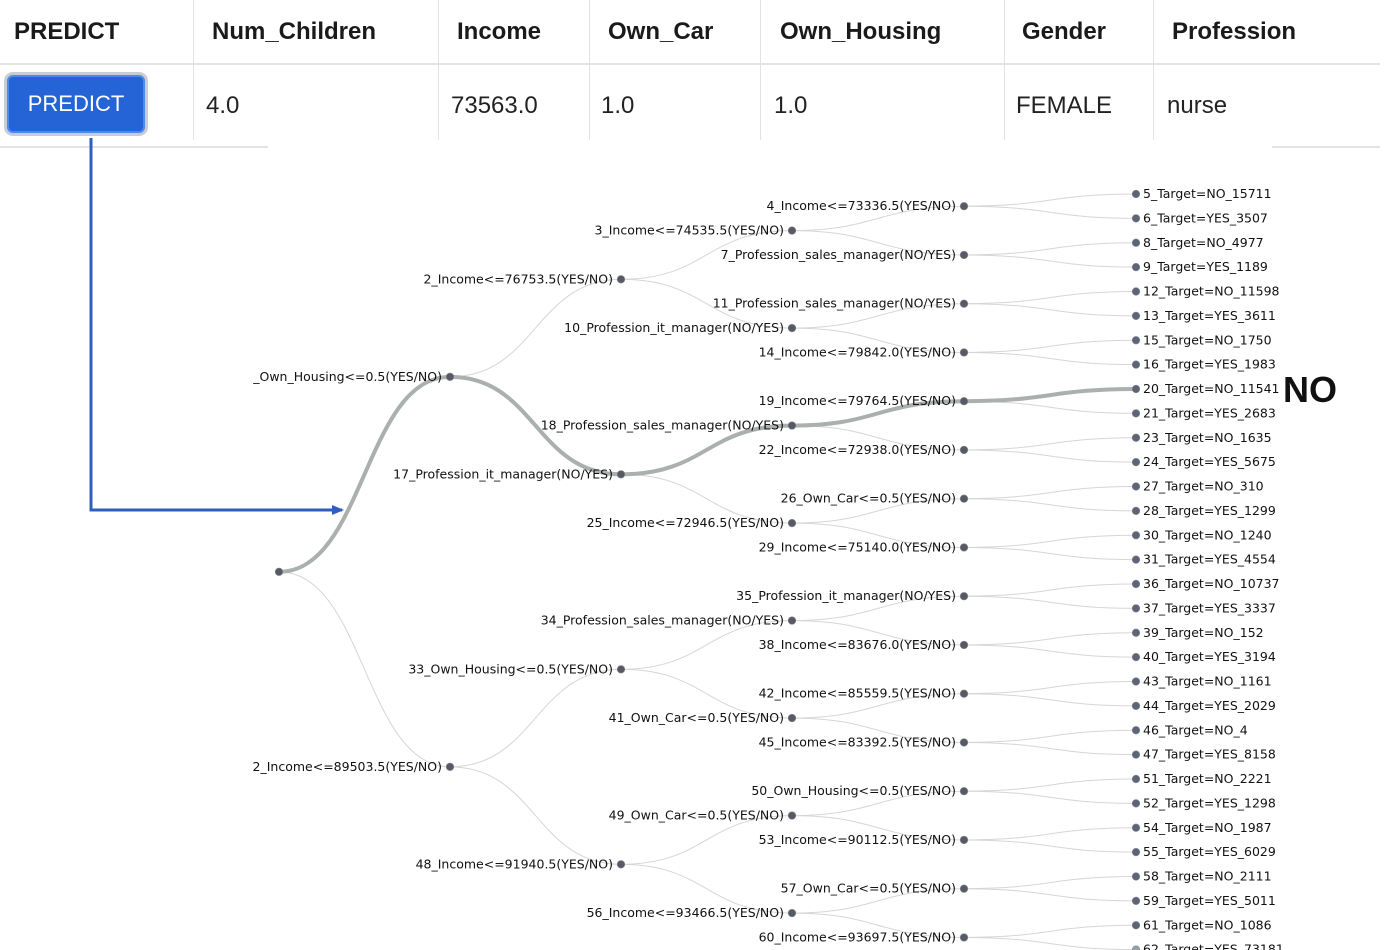  I want to click on leaf-label: 36_Target=NO_10737, so click(1211, 583).